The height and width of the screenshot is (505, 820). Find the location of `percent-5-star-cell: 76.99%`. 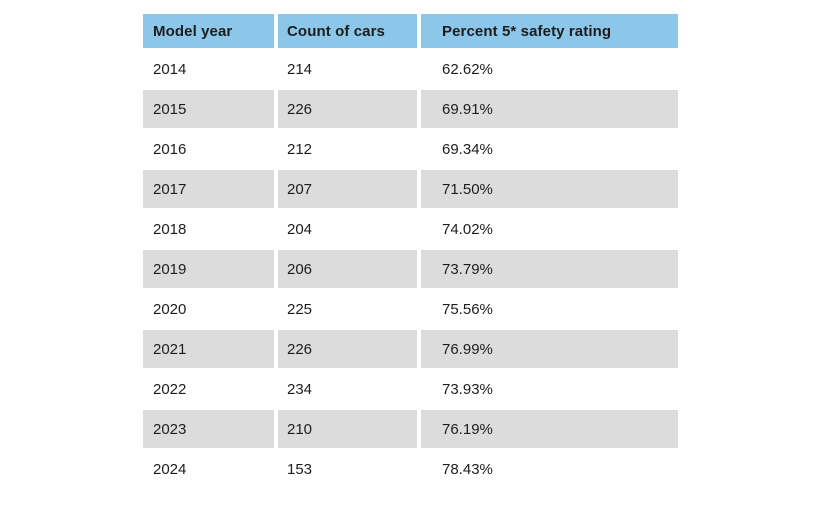

percent-5-star-cell: 76.99% is located at coordinates (549, 349).